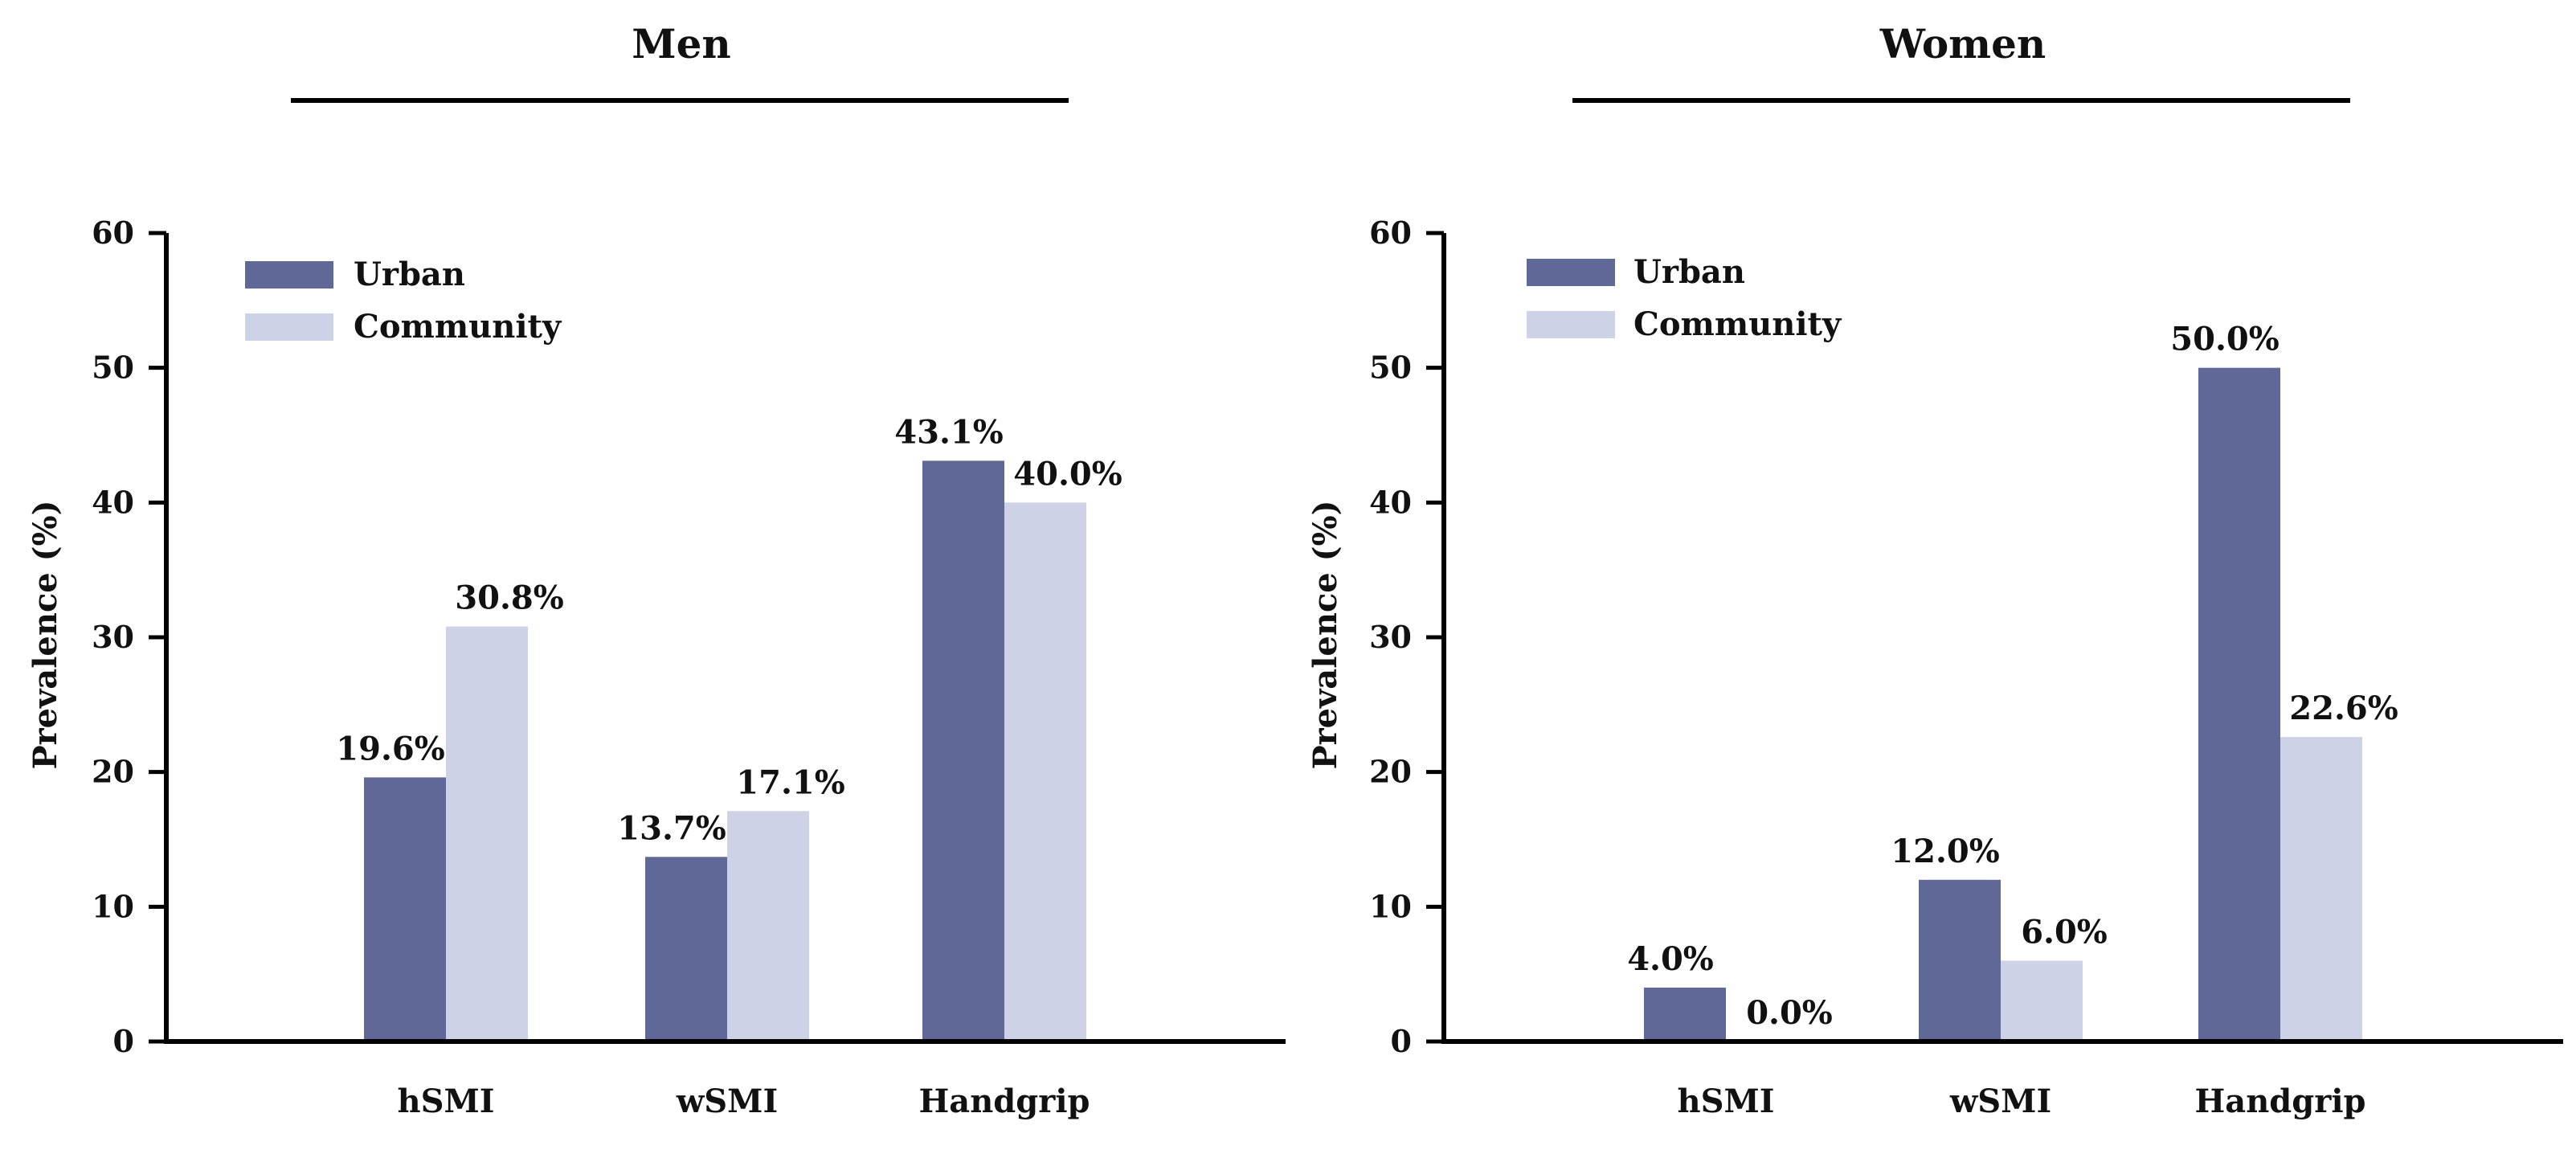 The image size is (2576, 1154). I want to click on data-label-community-handgrip: 40.0%, so click(1067, 474).